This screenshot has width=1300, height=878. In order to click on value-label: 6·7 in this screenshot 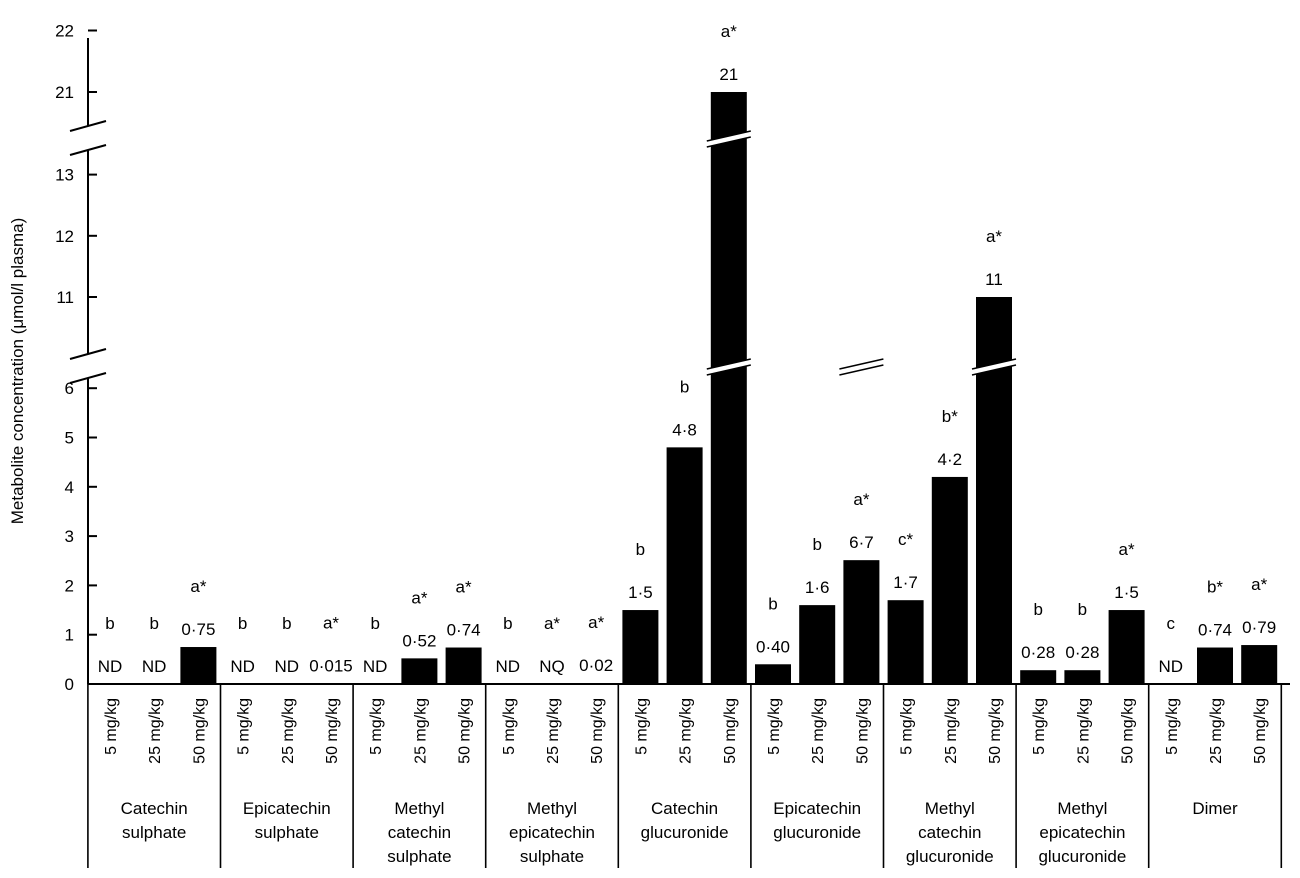, I will do `click(861, 542)`.